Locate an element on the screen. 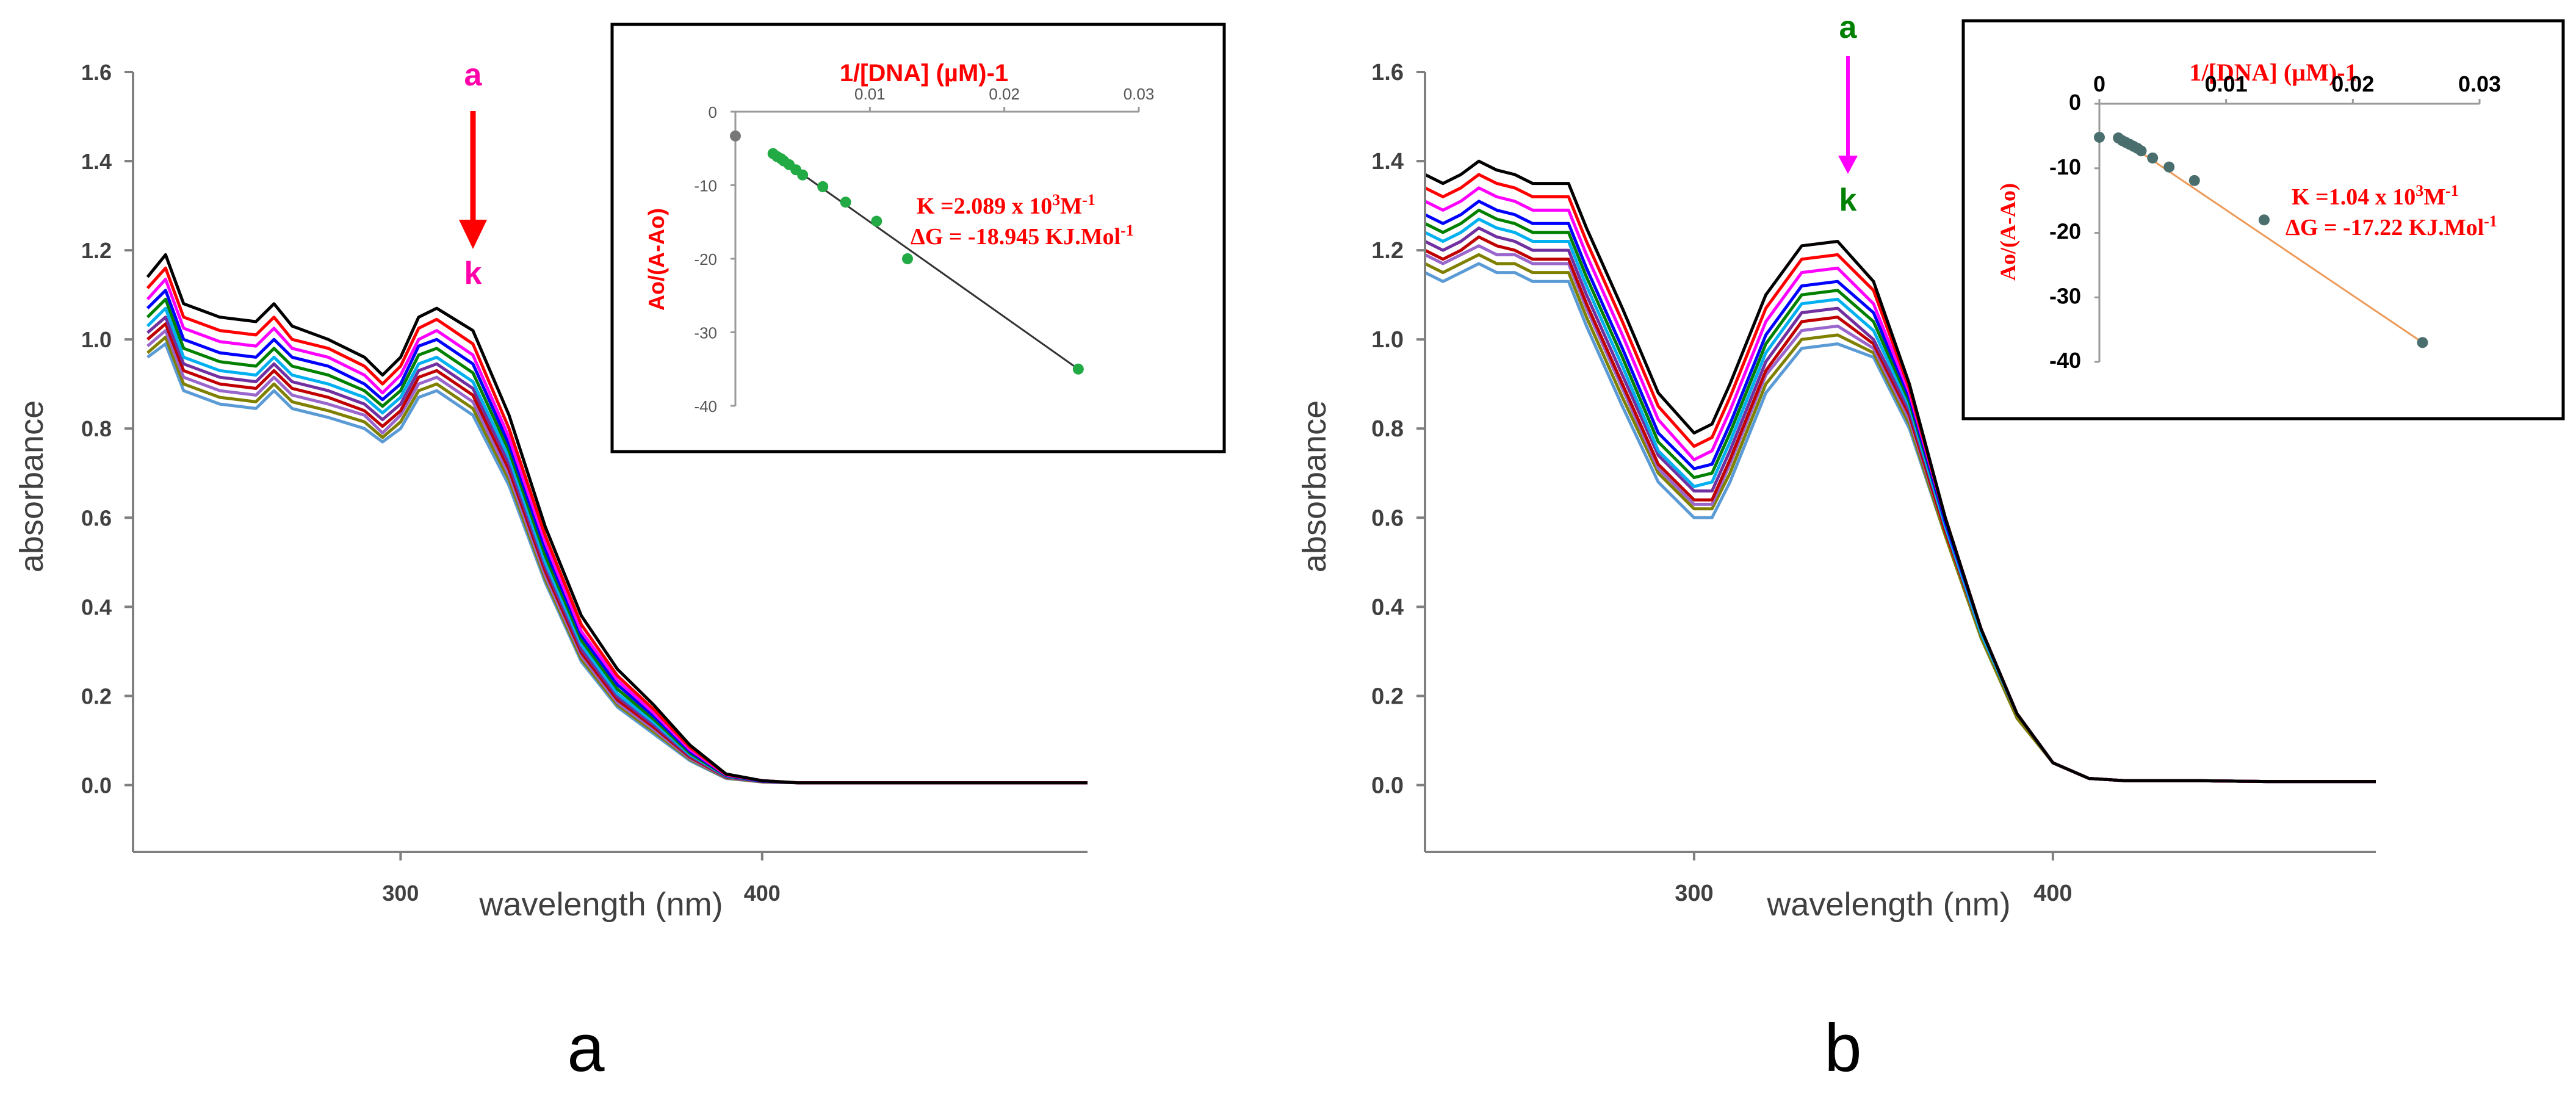 The image size is (2576, 1093). panel-b-inset-annotation-k: K =1.04 x 103M-1 is located at coordinates (2375, 196).